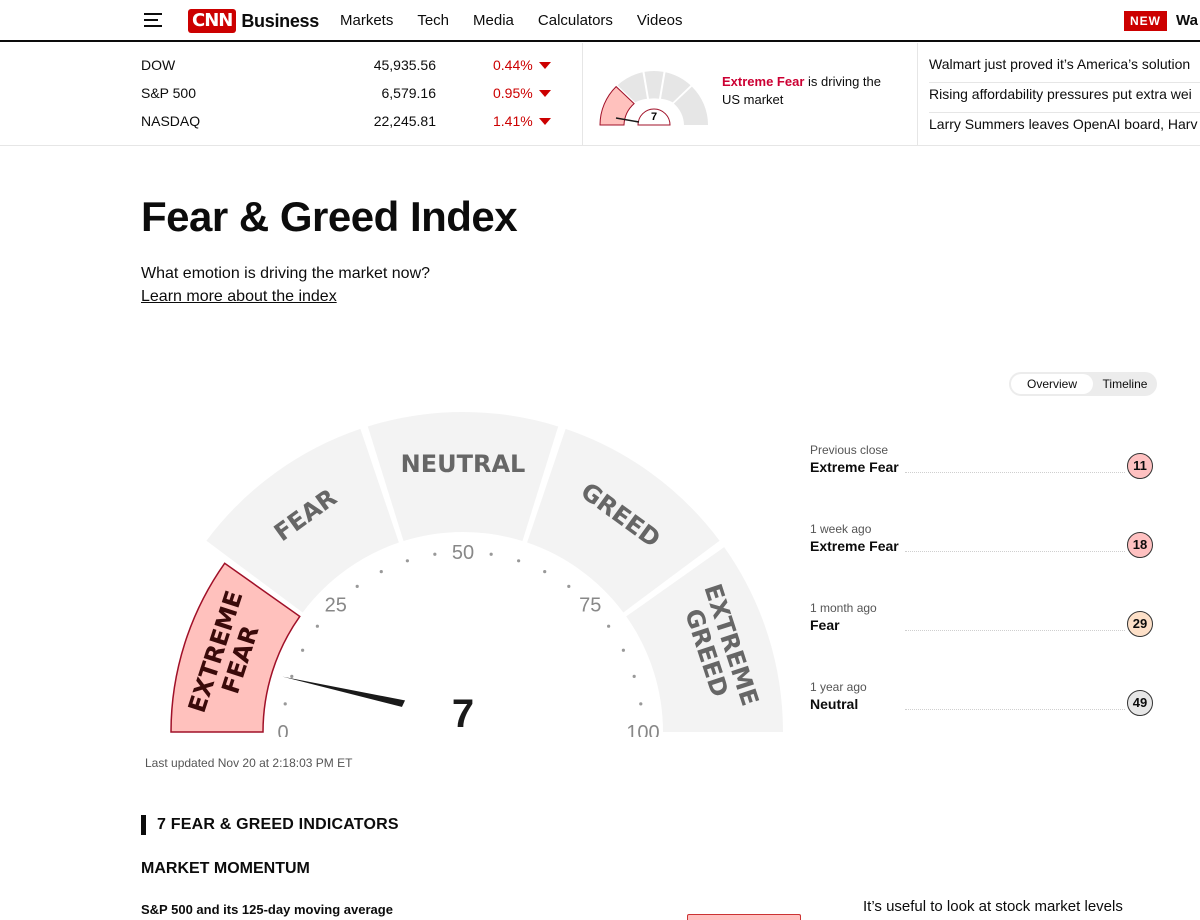 The image size is (1200, 920). I want to click on market-change: 0.95%, so click(513, 93).